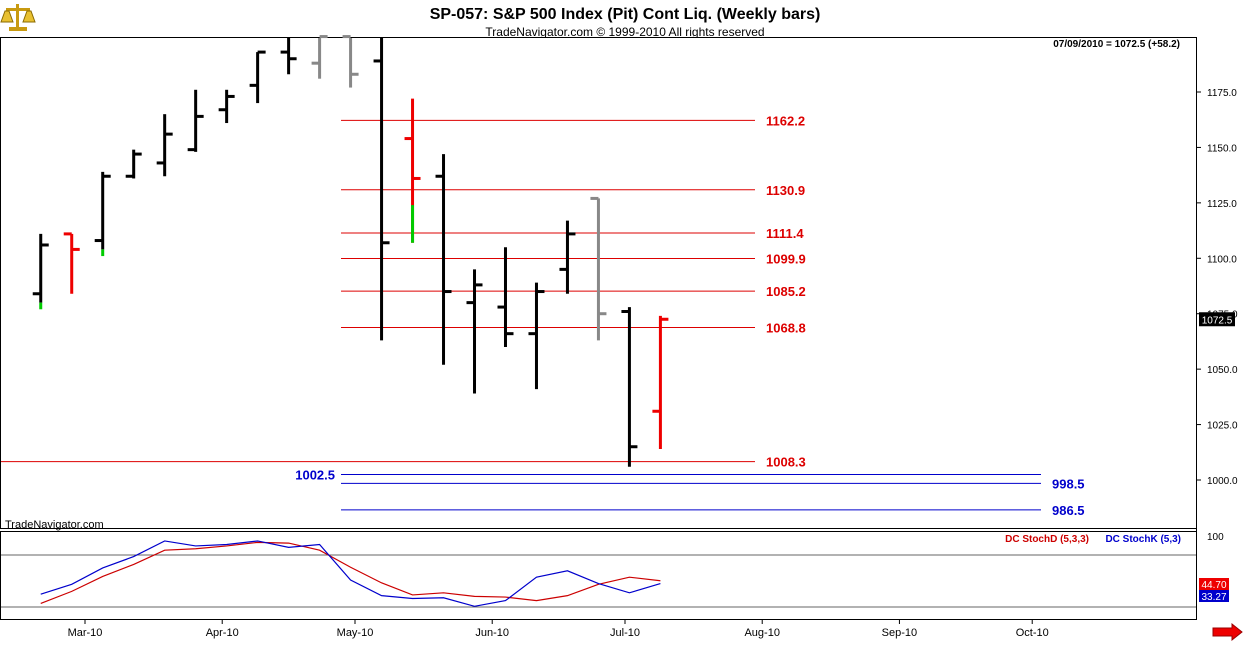 This screenshot has width=1250, height=648. I want to click on last-price-label: 1072.5, so click(1217, 320).